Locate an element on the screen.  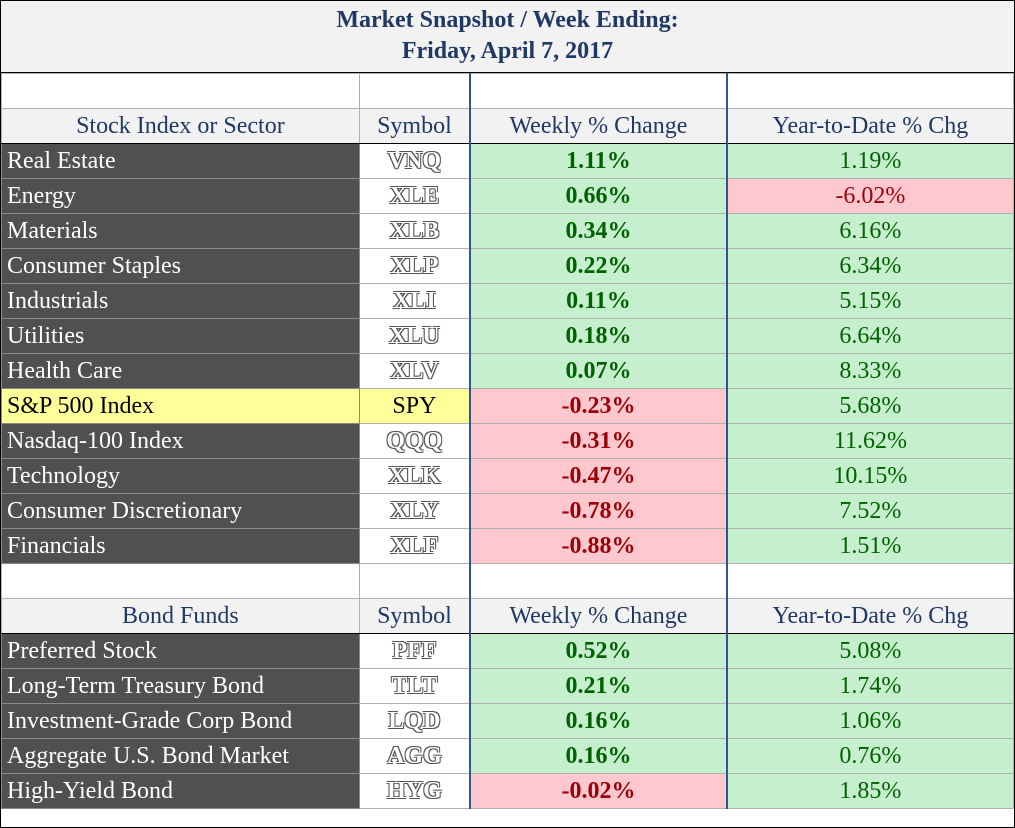
row-symbol: HYG is located at coordinates (414, 791).